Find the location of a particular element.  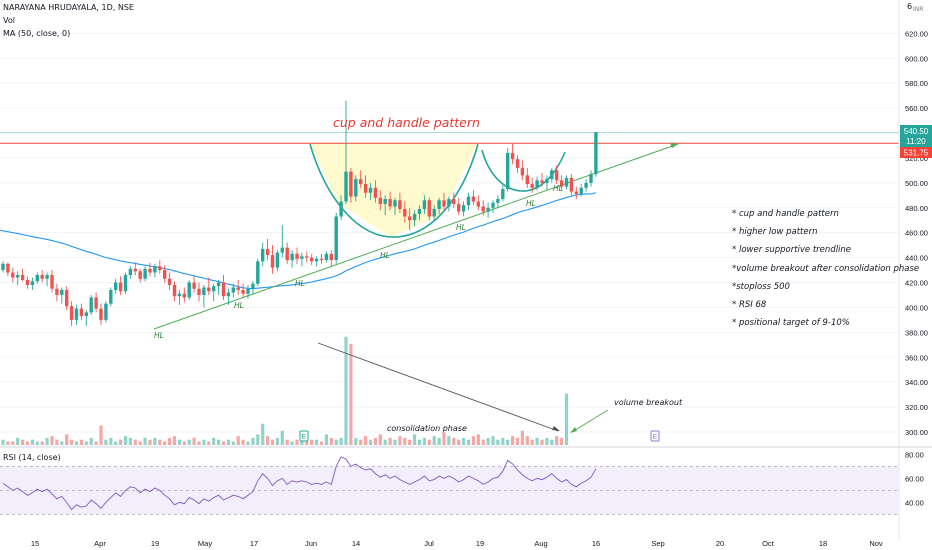

rsi-tick-label: 60.00 is located at coordinates (914, 478).